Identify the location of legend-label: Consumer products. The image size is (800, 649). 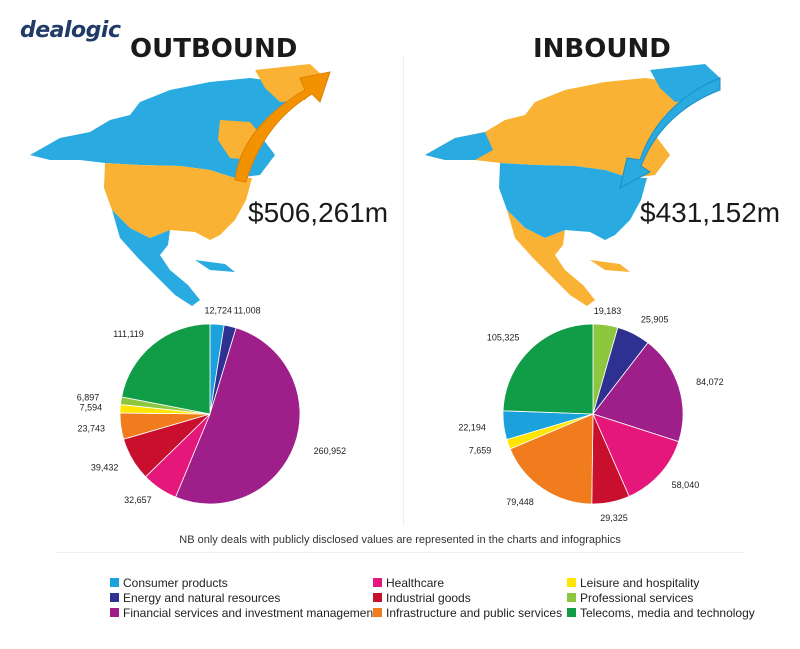
(175, 583).